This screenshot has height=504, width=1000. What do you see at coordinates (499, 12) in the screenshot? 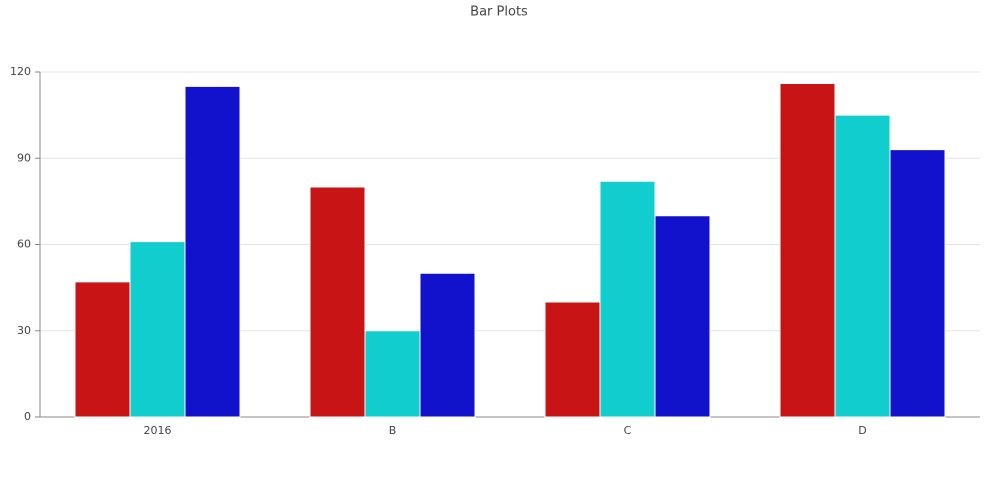
I see `chart-title: Bar Plots` at bounding box center [499, 12].